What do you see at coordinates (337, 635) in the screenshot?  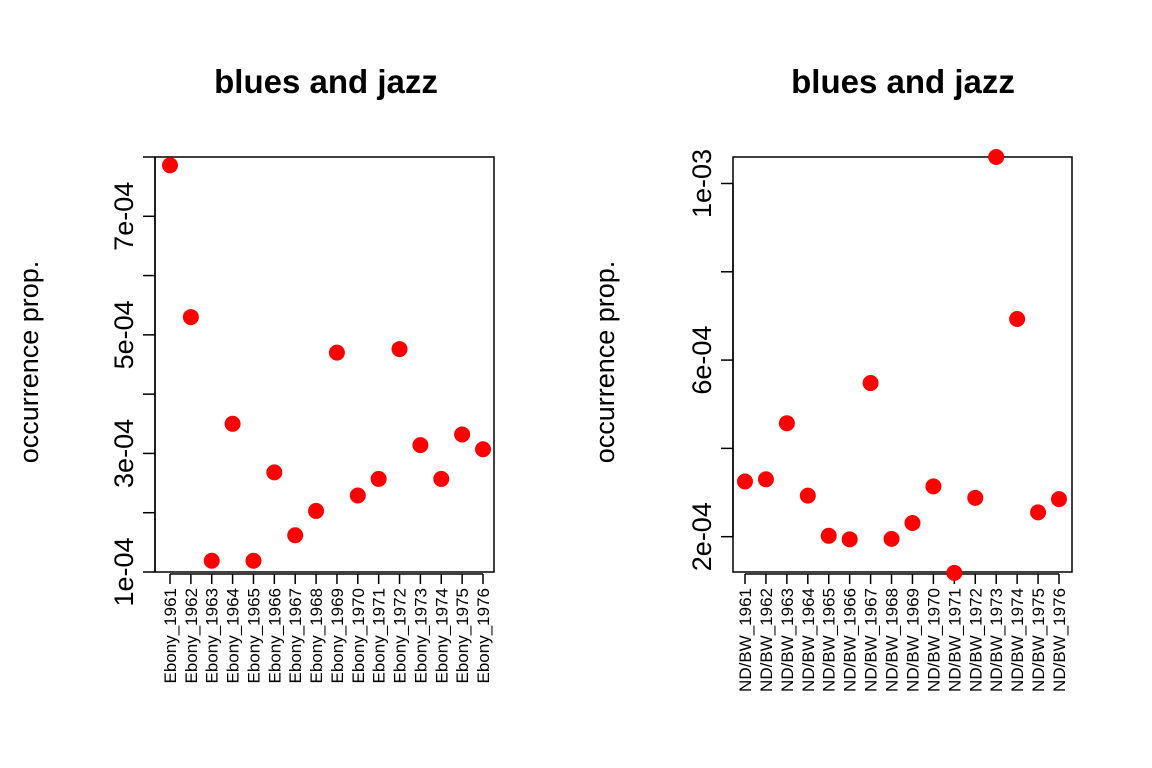 I see `left-x-tick-label: Ebony_1969` at bounding box center [337, 635].